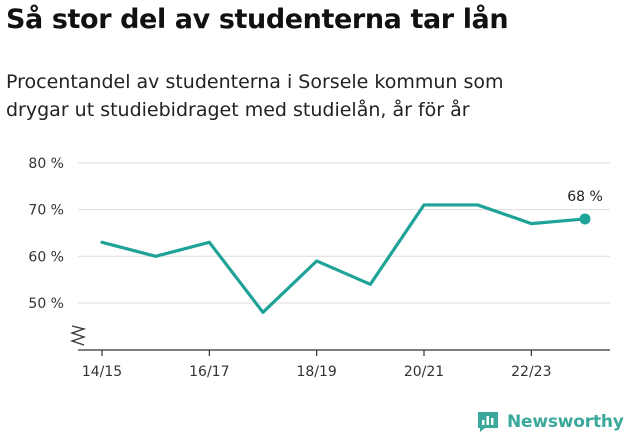 Image resolution: width=631 pixels, height=439 pixels. What do you see at coordinates (344, 364) in the screenshot?
I see `x-axis: 14/15 16/17 18/19 20/21 22/23` at bounding box center [344, 364].